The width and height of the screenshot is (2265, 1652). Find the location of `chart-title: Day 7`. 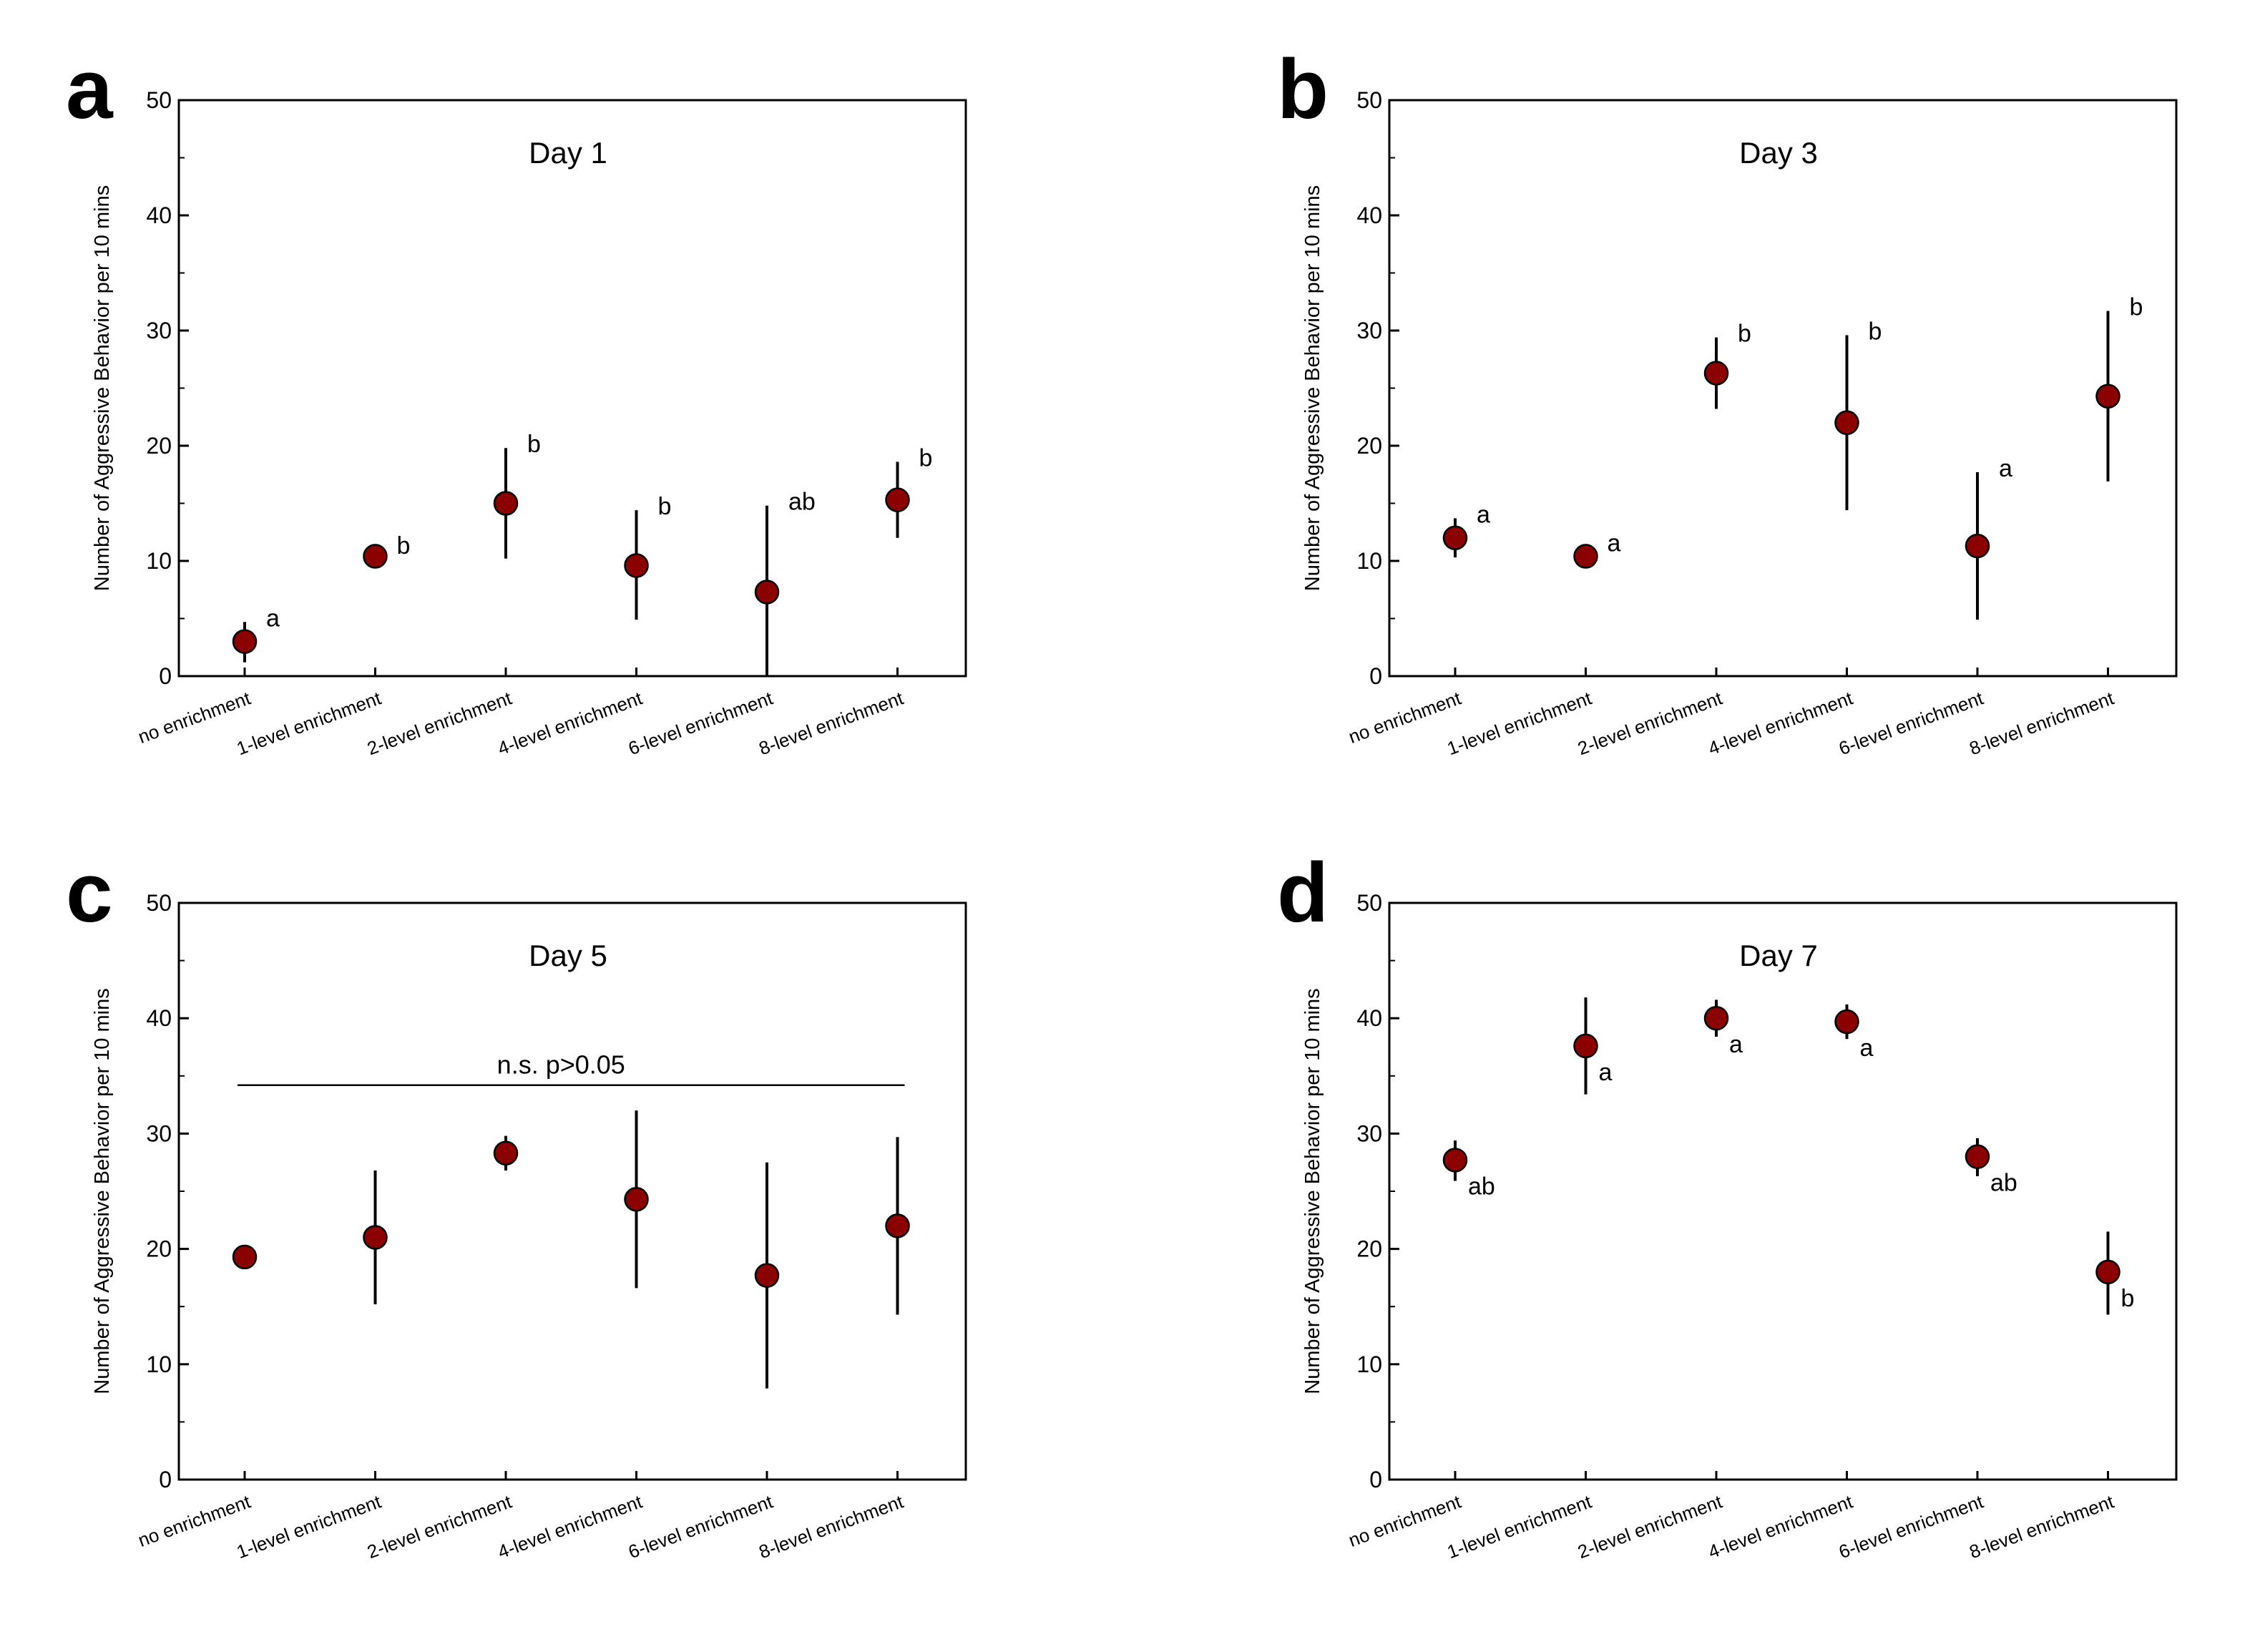

chart-title: Day 7 is located at coordinates (1778, 955).